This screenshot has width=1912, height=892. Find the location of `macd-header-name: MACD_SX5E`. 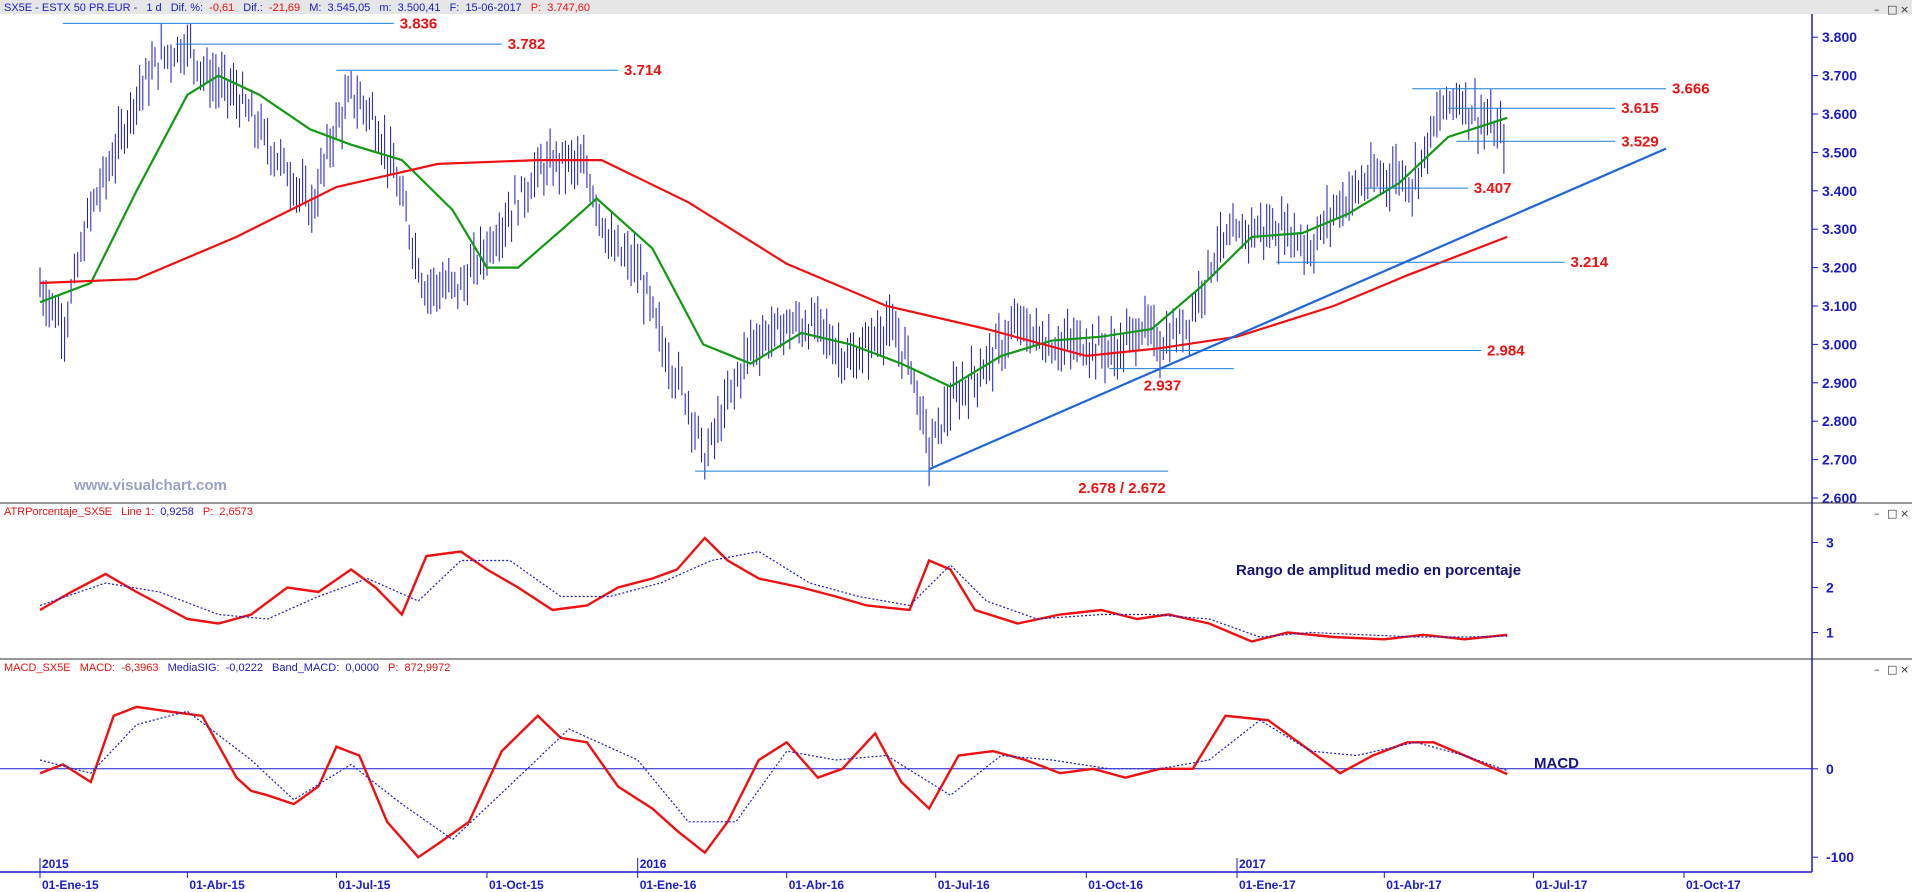

macd-header-name: MACD_SX5E is located at coordinates (37, 668).